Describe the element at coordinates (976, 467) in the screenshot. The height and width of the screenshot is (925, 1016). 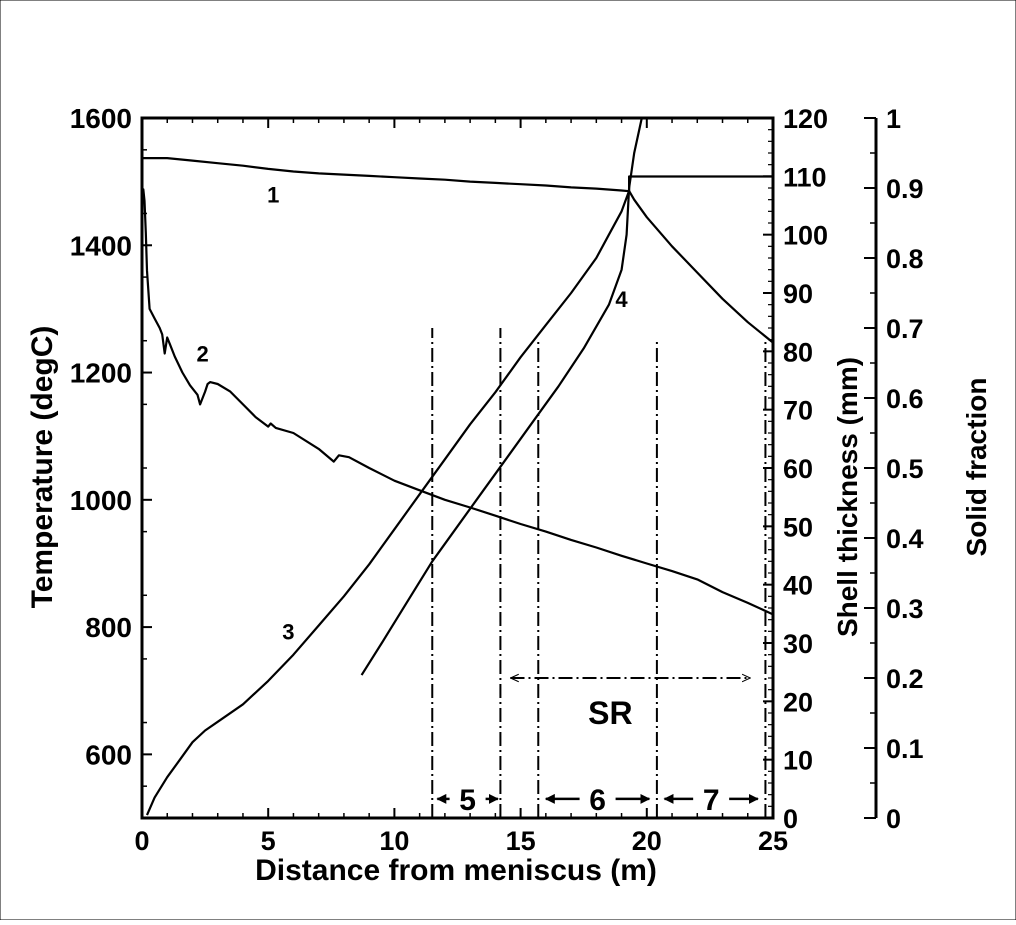
I see `y-axis-outer-label: Solid fraction` at that location.